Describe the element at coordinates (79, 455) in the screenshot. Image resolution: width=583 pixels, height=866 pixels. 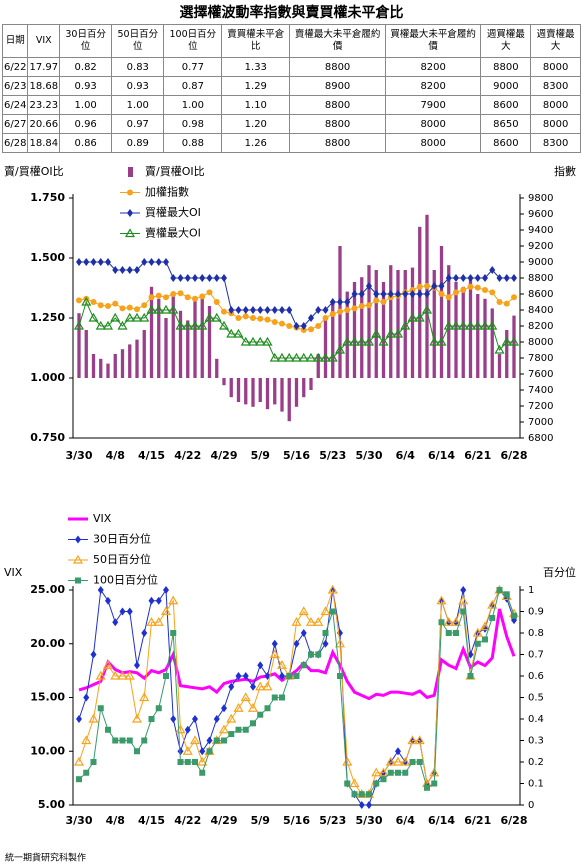
I see `x-tick-label: 3/30` at that location.